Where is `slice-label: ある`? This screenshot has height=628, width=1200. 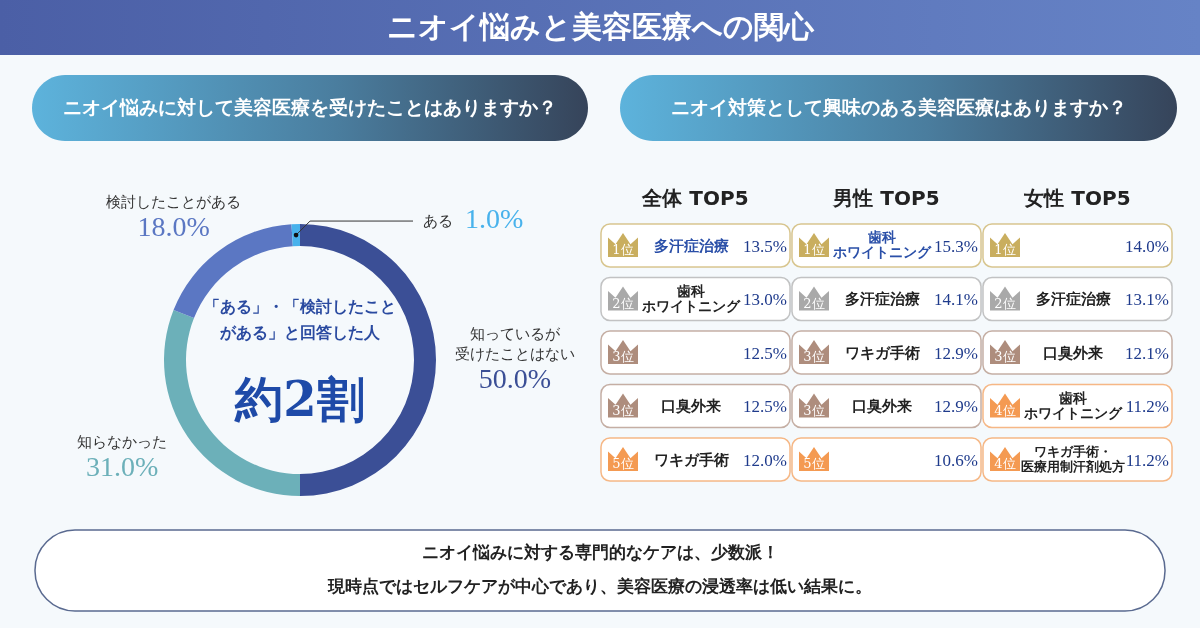 slice-label: ある is located at coordinates (438, 221).